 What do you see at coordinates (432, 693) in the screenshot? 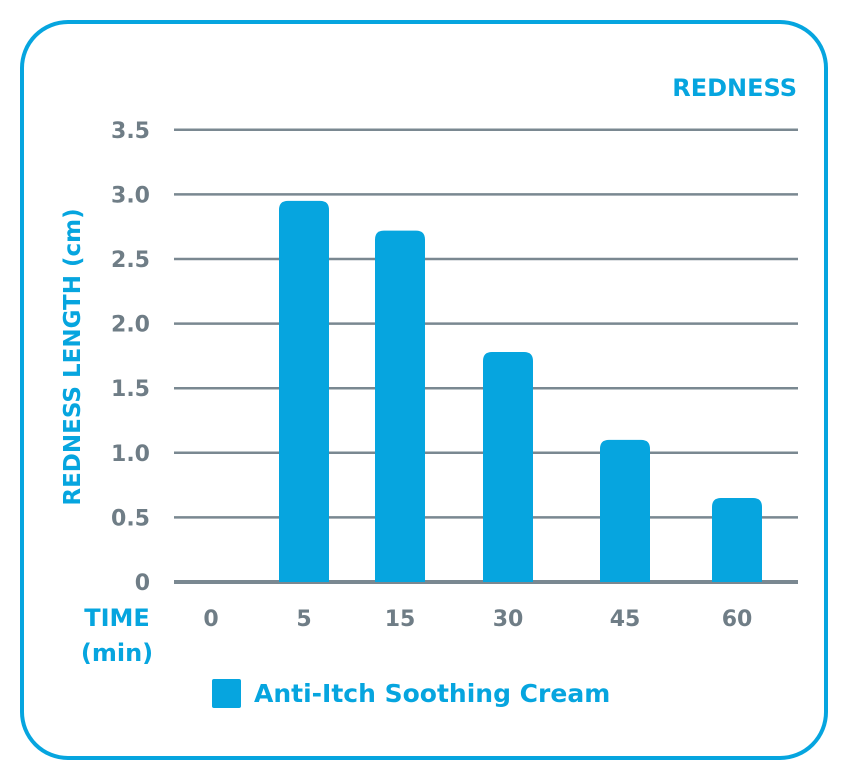
I see `legend-label: Anti-Itch Soothing Cream` at bounding box center [432, 693].